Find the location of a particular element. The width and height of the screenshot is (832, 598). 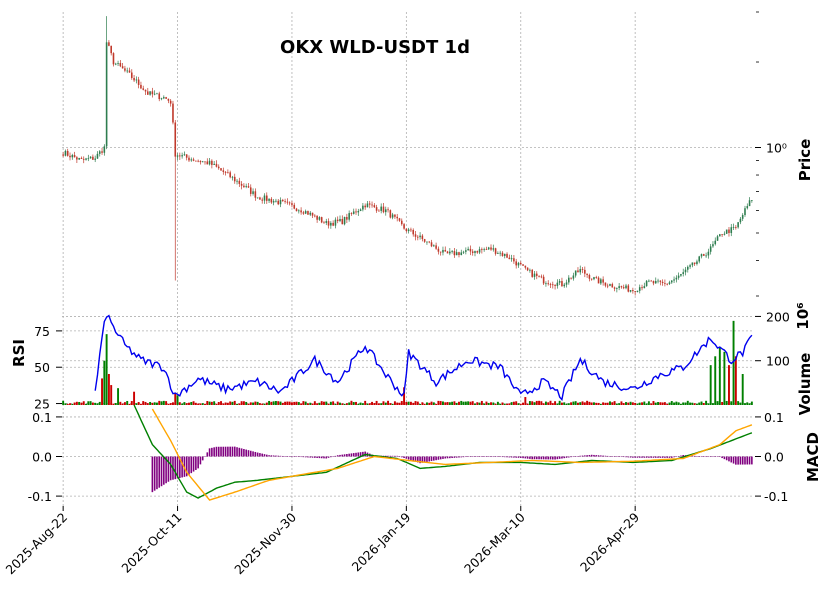

price-tick-label: 10⁰ is located at coordinates (776, 148).